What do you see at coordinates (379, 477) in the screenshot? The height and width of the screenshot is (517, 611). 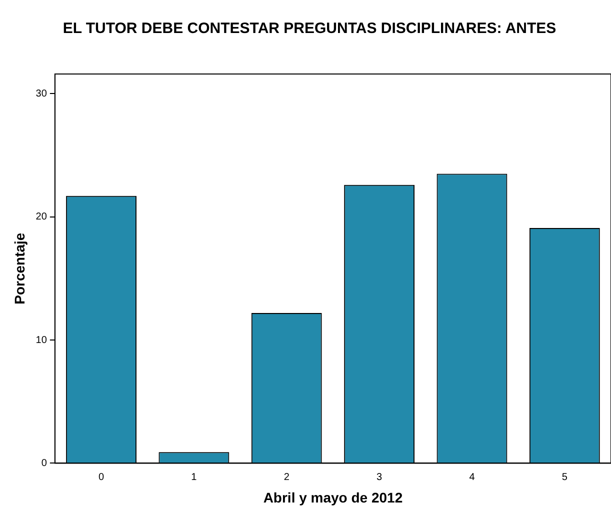 I see `x-tick-label: 3` at bounding box center [379, 477].